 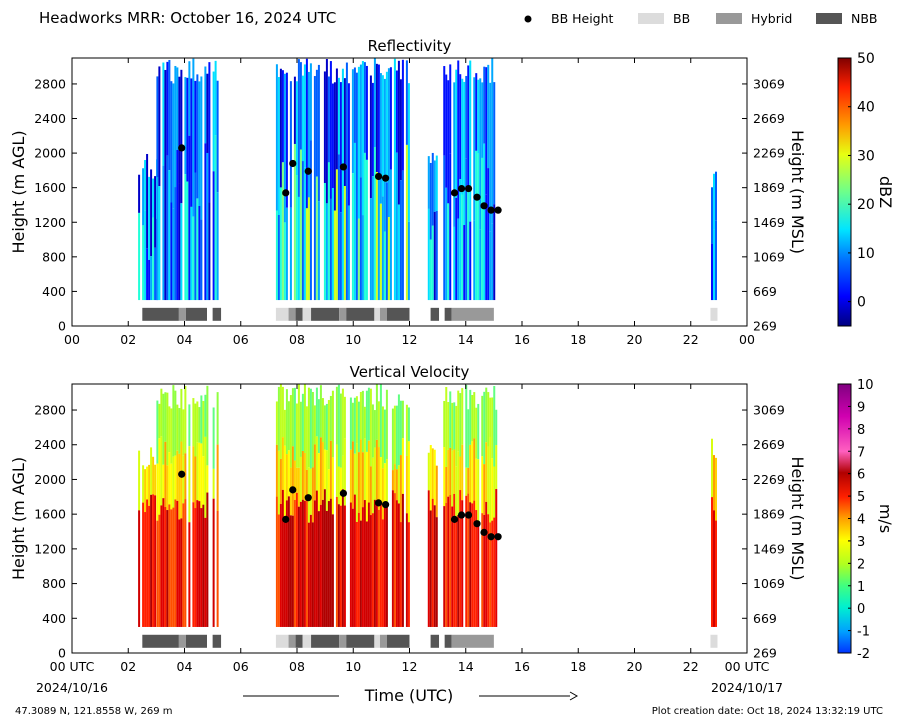 I want to click on colorbar-tick-label: 7, so click(x=861, y=452).